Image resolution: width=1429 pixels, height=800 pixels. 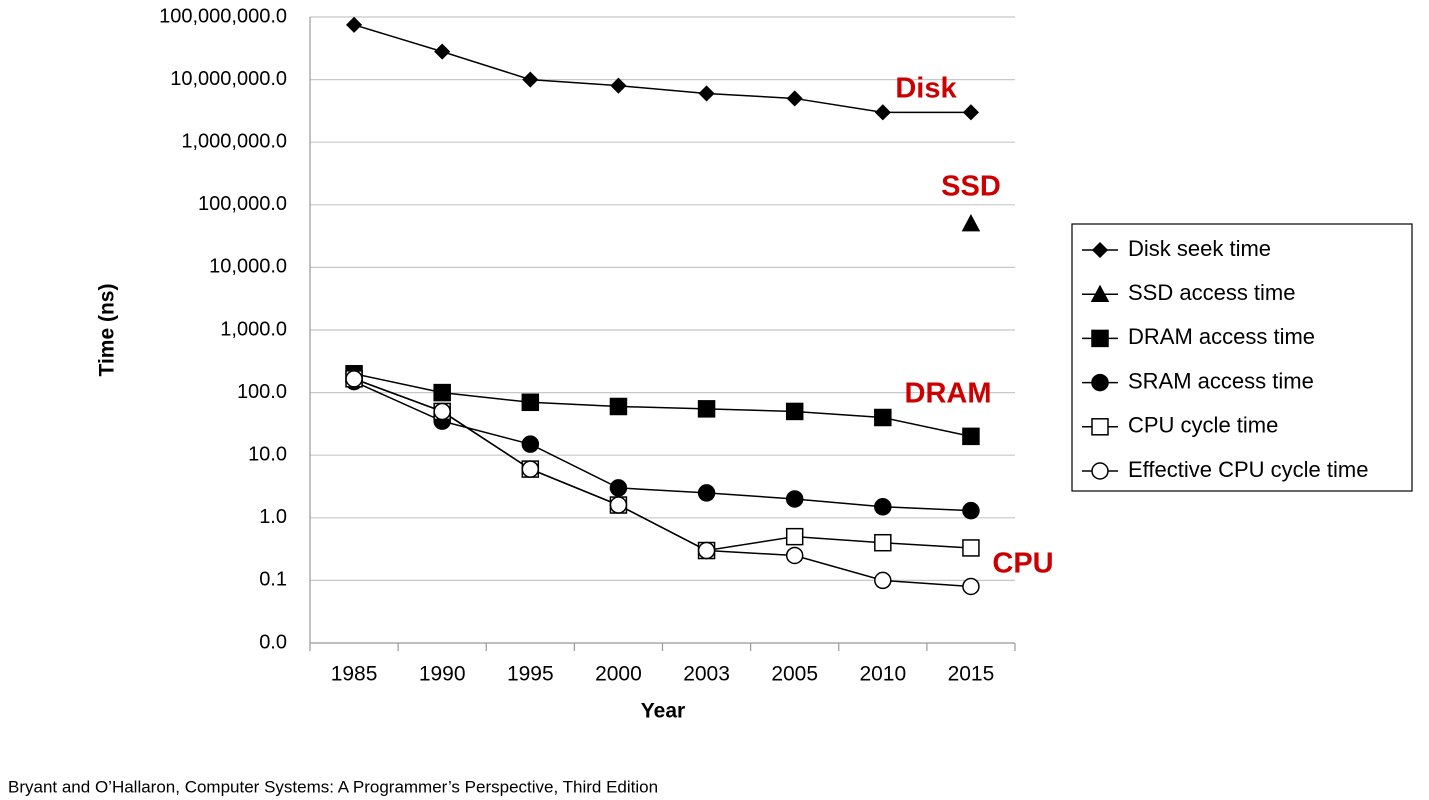 I want to click on y-tick-label: 1,000,000.0, so click(x=234, y=141).